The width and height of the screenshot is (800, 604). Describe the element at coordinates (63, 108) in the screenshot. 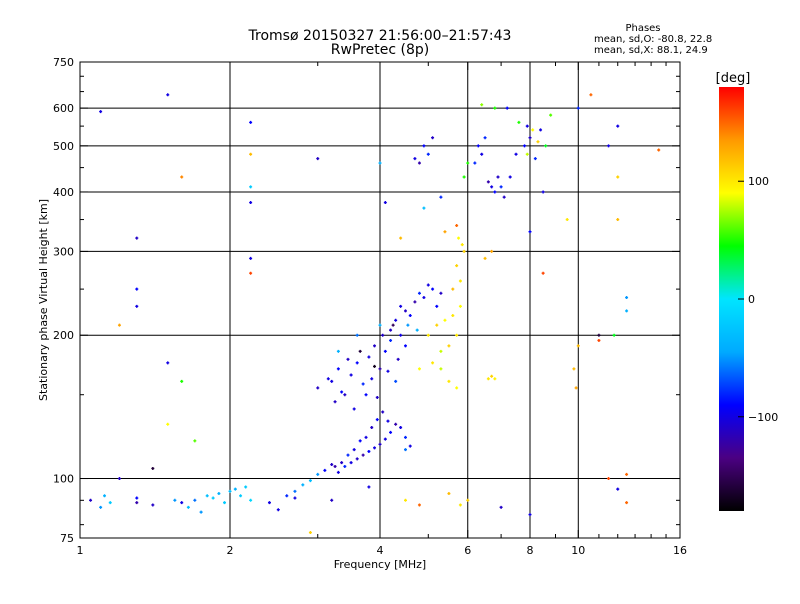

I see `y-tick-label: 600` at that location.